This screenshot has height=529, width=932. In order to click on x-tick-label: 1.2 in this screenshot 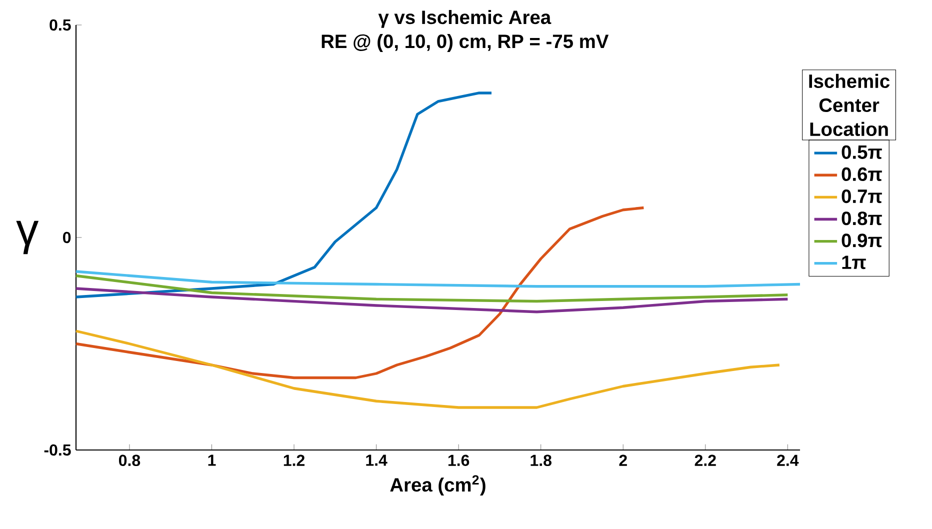, I will do `click(294, 460)`.